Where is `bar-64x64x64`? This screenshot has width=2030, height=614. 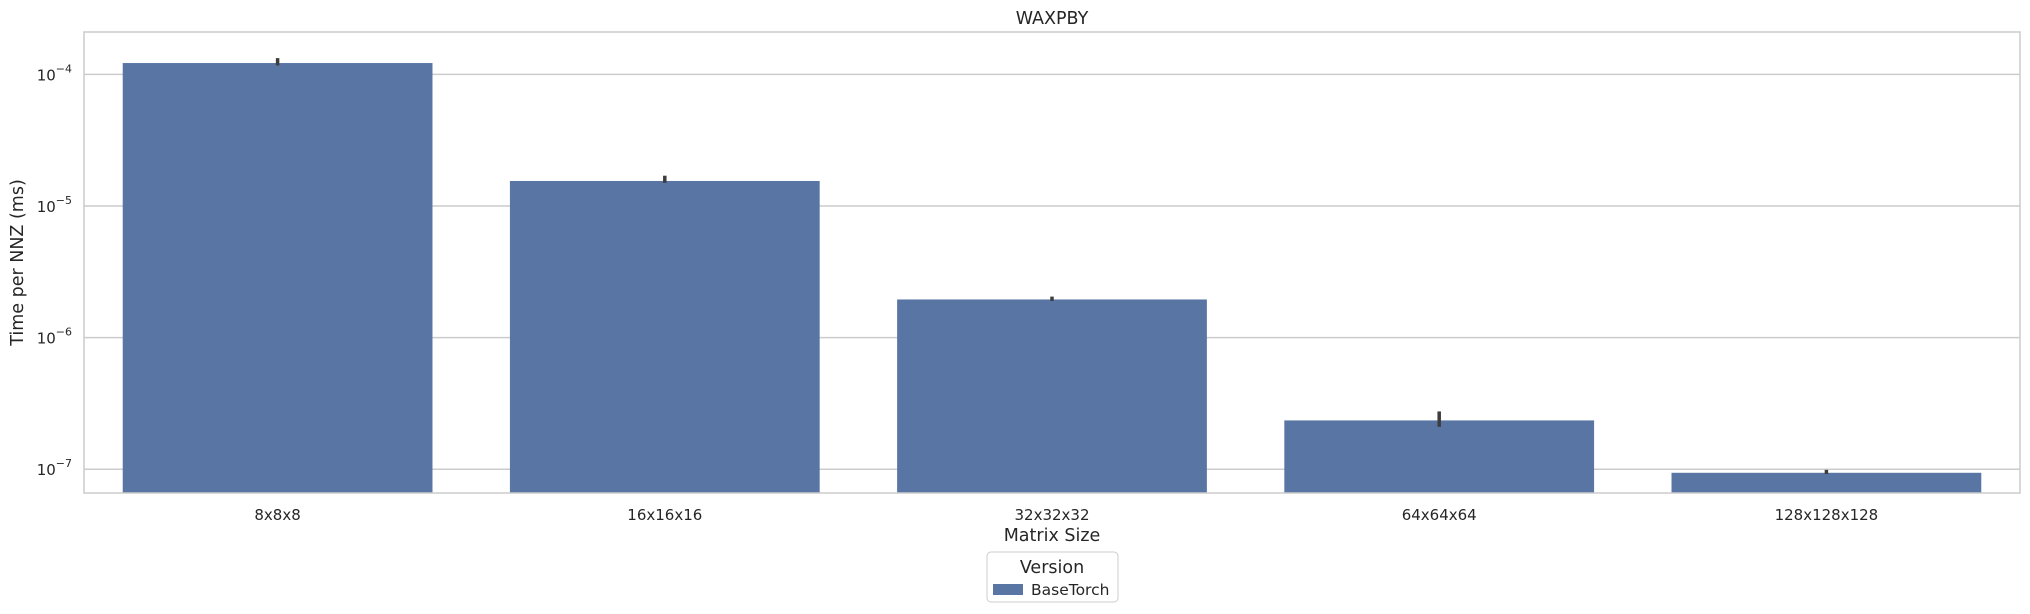
bar-64x64x64 is located at coordinates (1439, 456).